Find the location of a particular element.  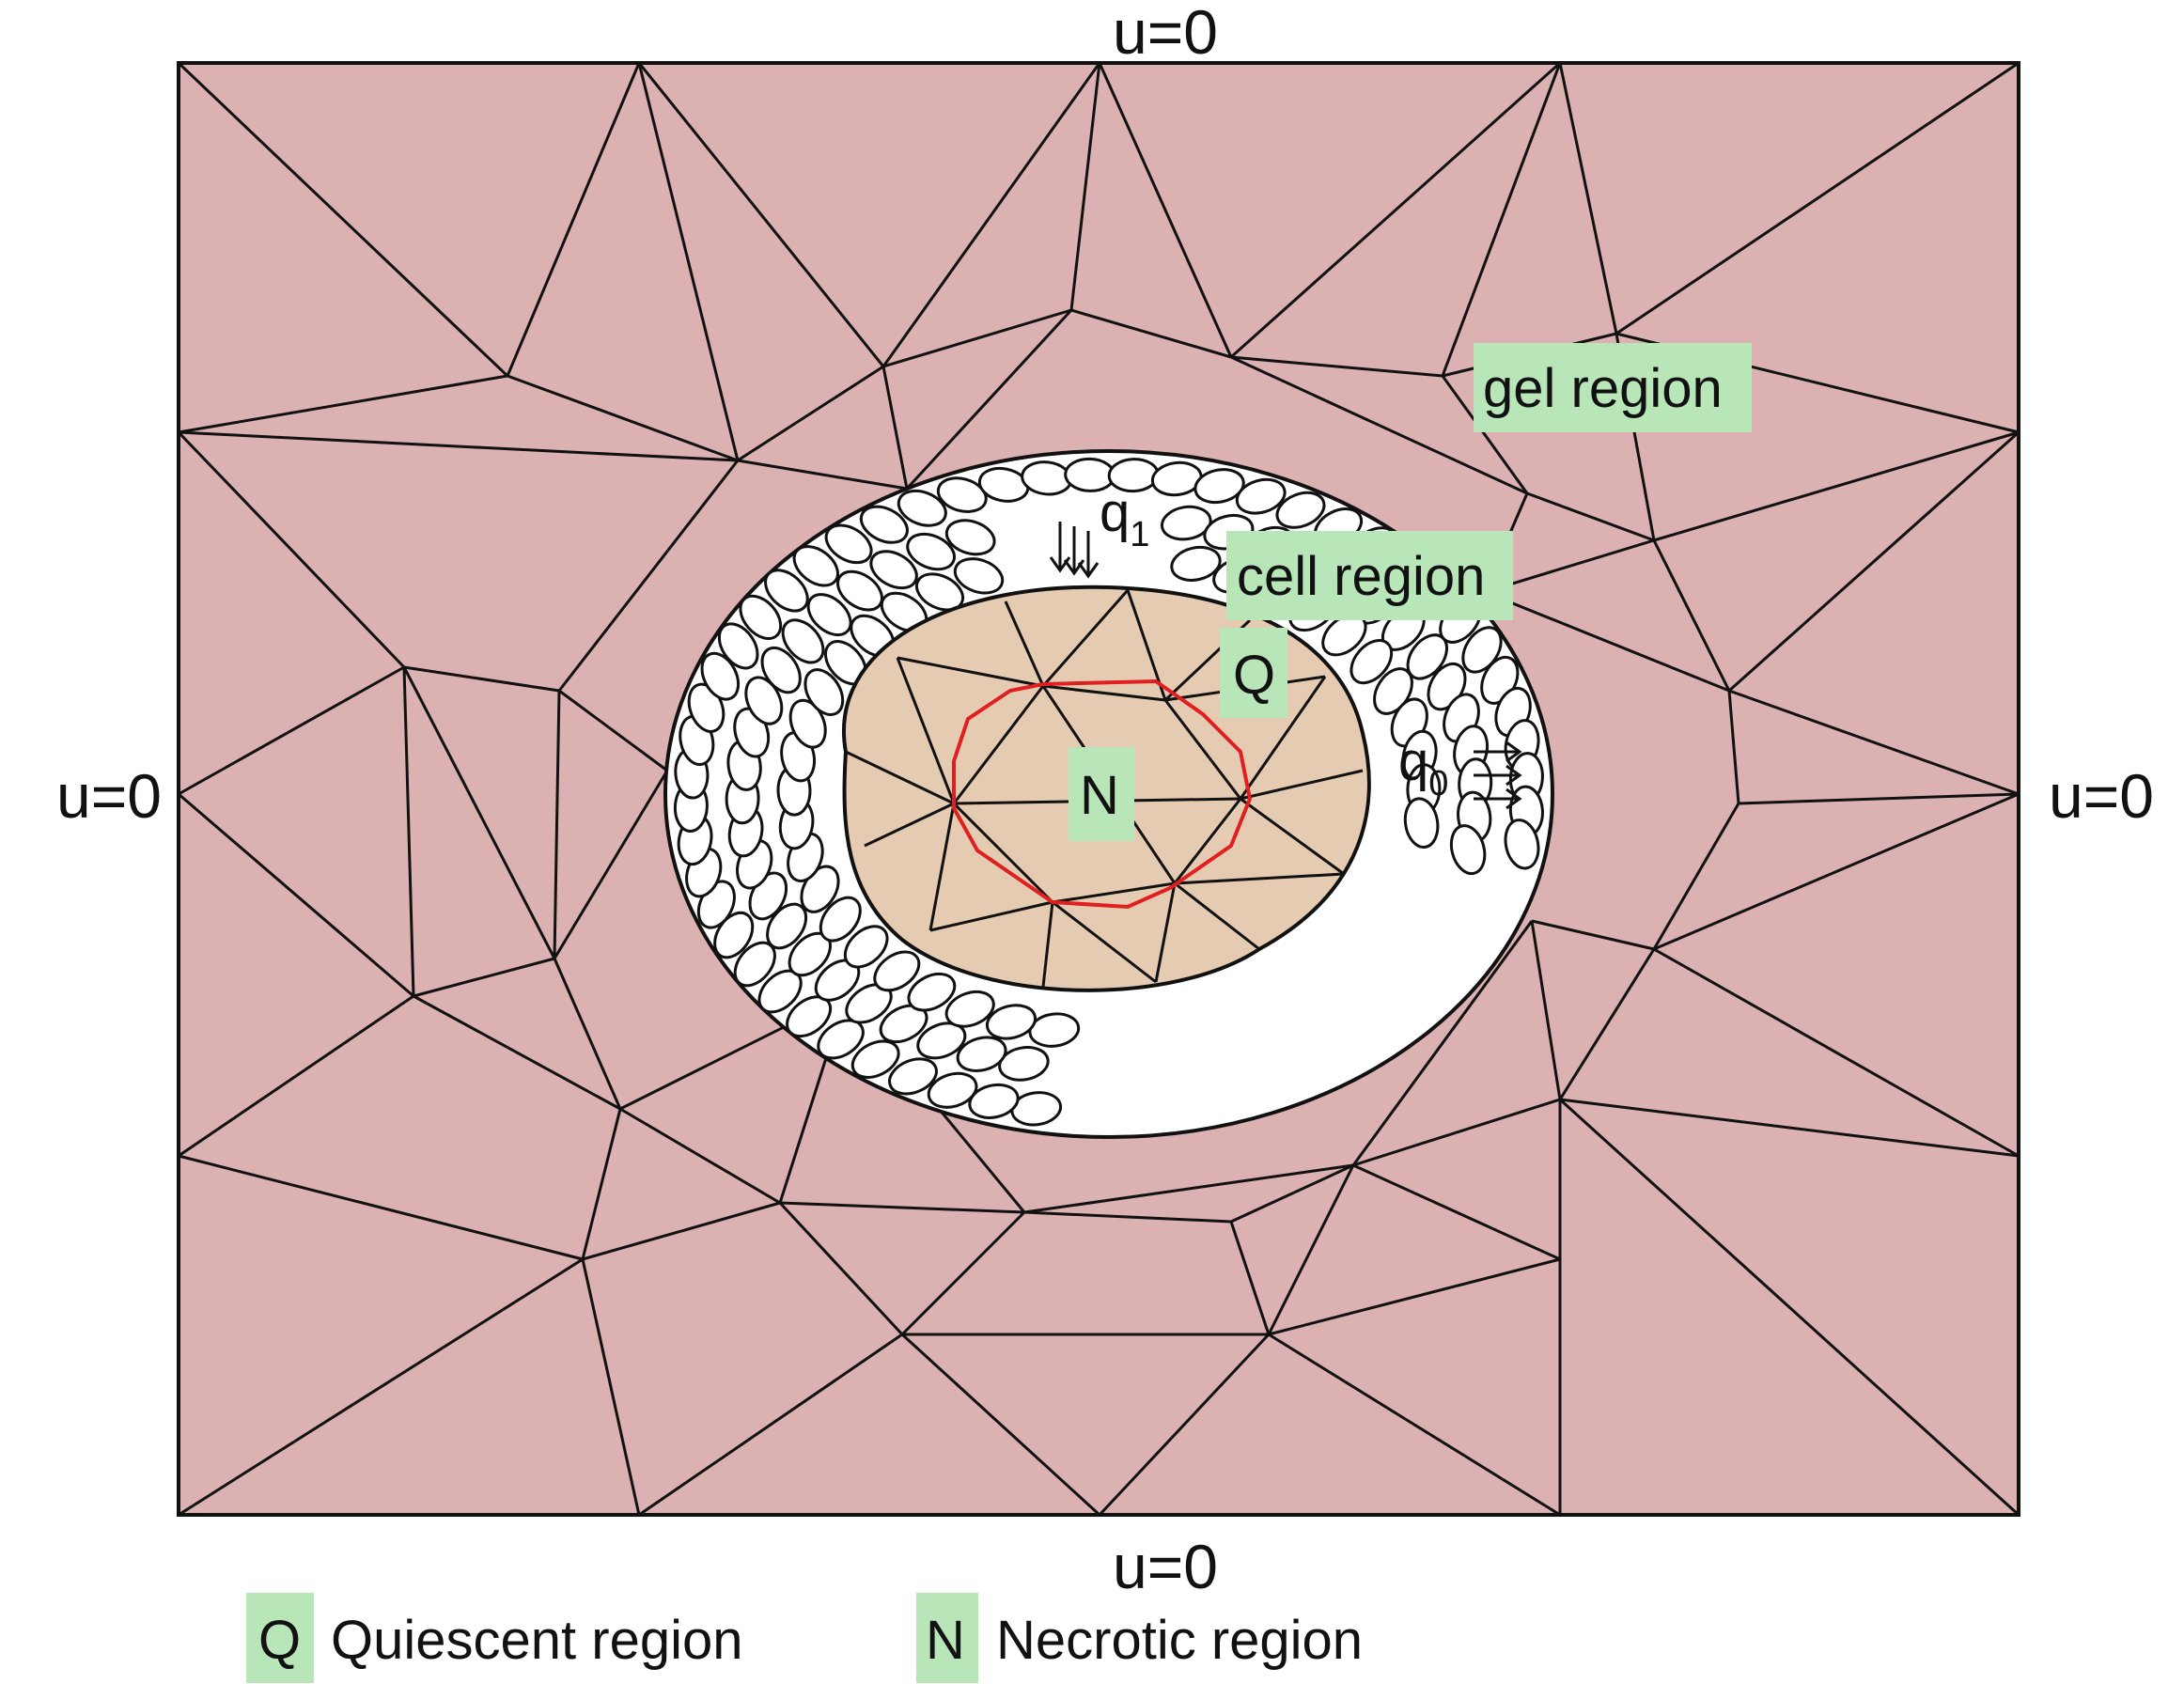

legend-q-text: Quiescent region is located at coordinates (536, 1641).